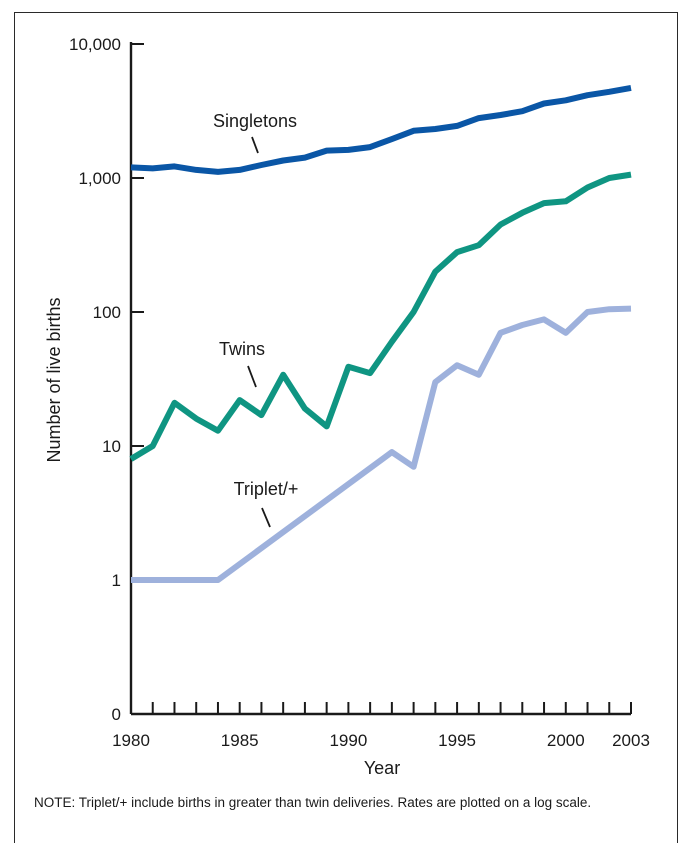 The height and width of the screenshot is (843, 681). Describe the element at coordinates (116, 580) in the screenshot. I see `y-tick-label: 1` at that location.